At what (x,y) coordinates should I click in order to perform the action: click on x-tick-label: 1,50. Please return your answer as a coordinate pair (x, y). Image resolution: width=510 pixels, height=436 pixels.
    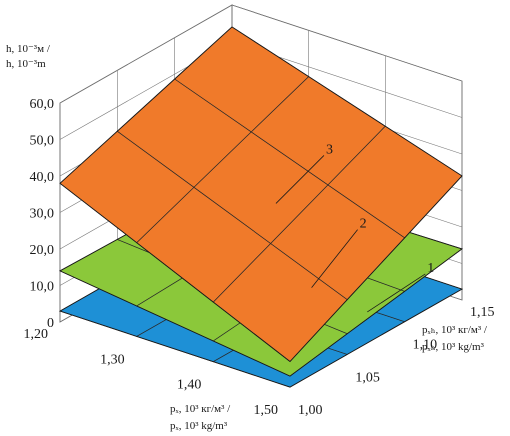
    Looking at the image, I should click on (266, 410).